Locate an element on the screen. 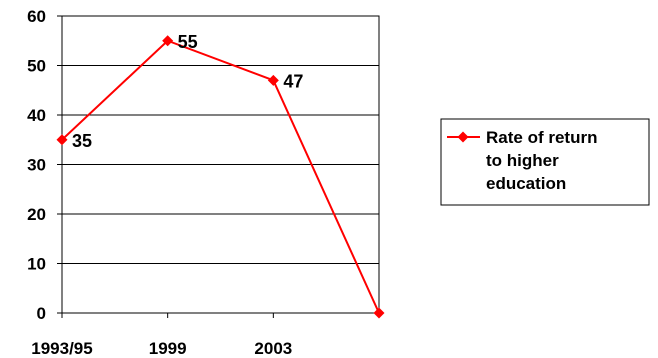  x-tick-label-0: 1993/95 is located at coordinates (61, 348).